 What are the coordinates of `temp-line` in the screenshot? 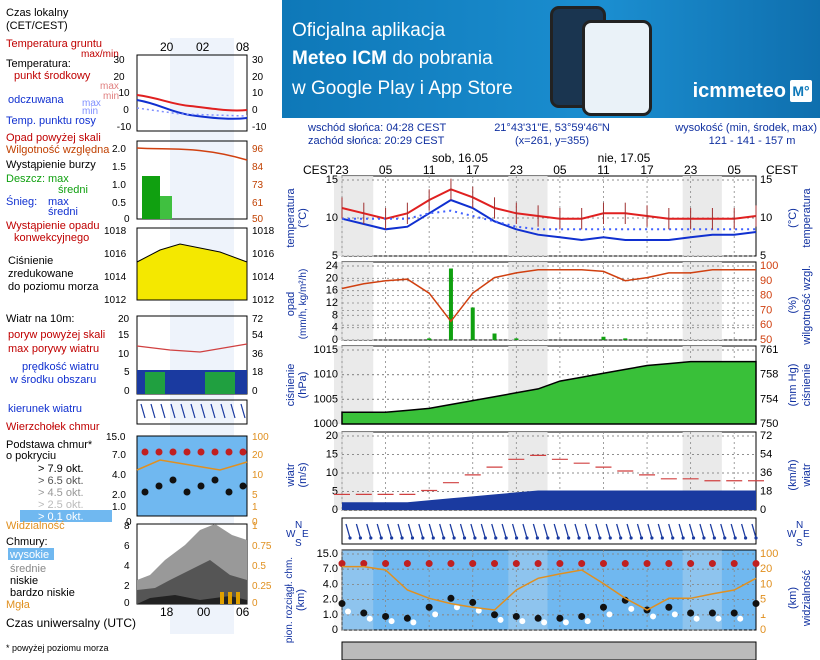 It's located at (549, 204).